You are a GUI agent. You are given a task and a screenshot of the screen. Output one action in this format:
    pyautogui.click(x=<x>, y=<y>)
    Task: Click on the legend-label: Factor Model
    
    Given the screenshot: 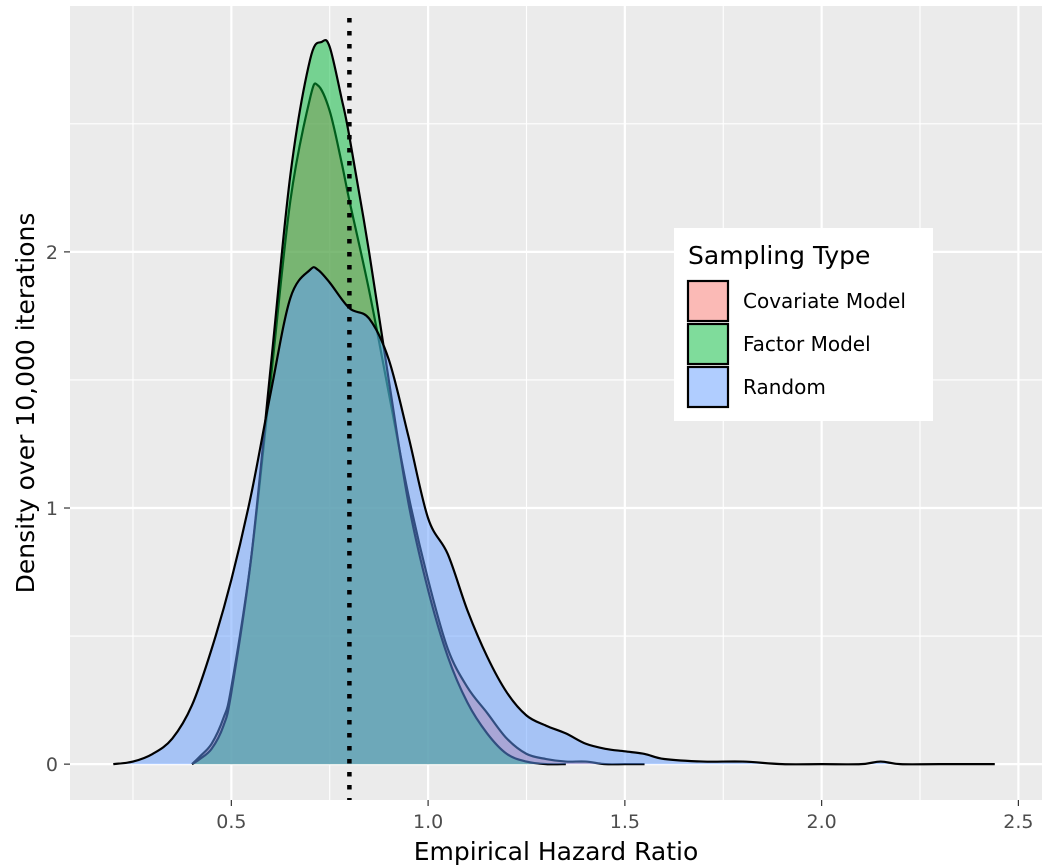 What is the action you would take?
    pyautogui.click(x=807, y=344)
    